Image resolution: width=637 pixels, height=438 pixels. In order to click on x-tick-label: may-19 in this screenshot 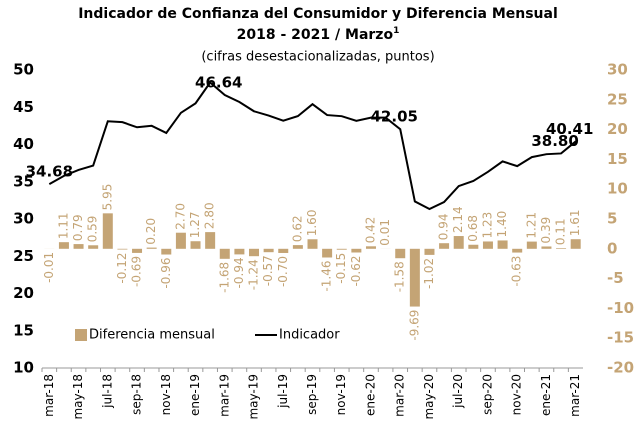, I will do `click(254, 397)`.